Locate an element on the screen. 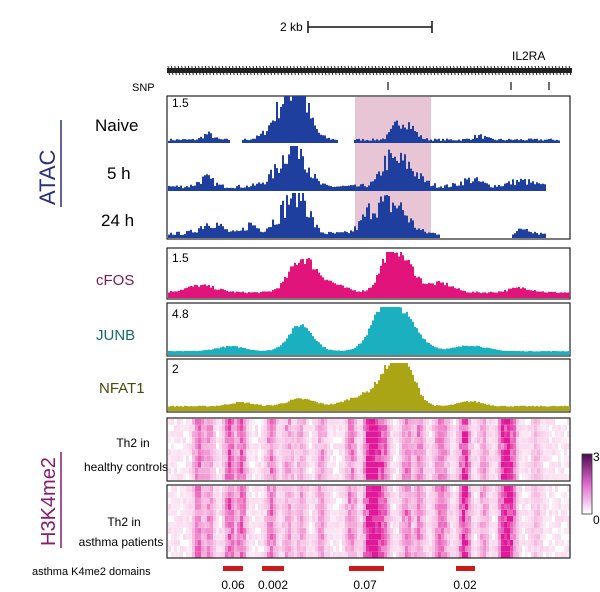 The height and width of the screenshot is (592, 600). domains-title: asthma K4me2 domains is located at coordinates (91, 572).